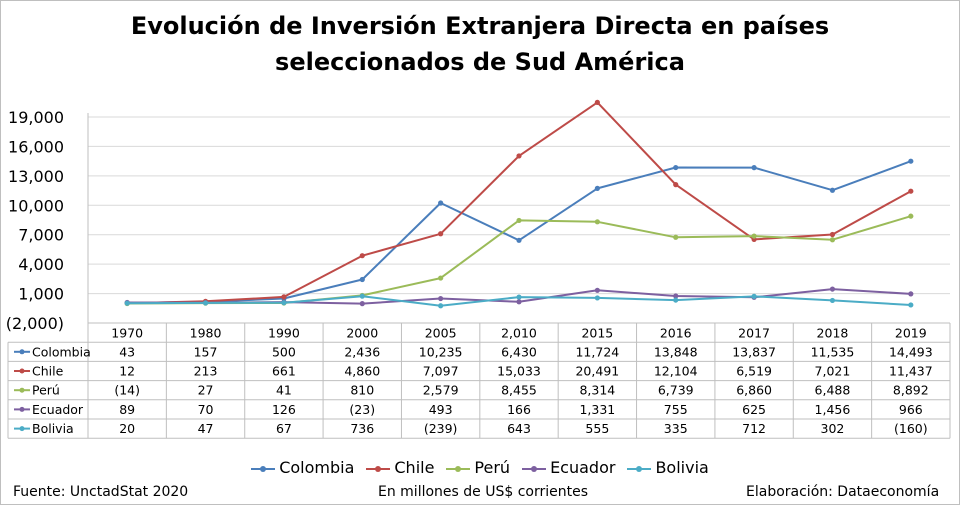 The image size is (960, 505). I want to click on table-value: 8,455, so click(519, 390).